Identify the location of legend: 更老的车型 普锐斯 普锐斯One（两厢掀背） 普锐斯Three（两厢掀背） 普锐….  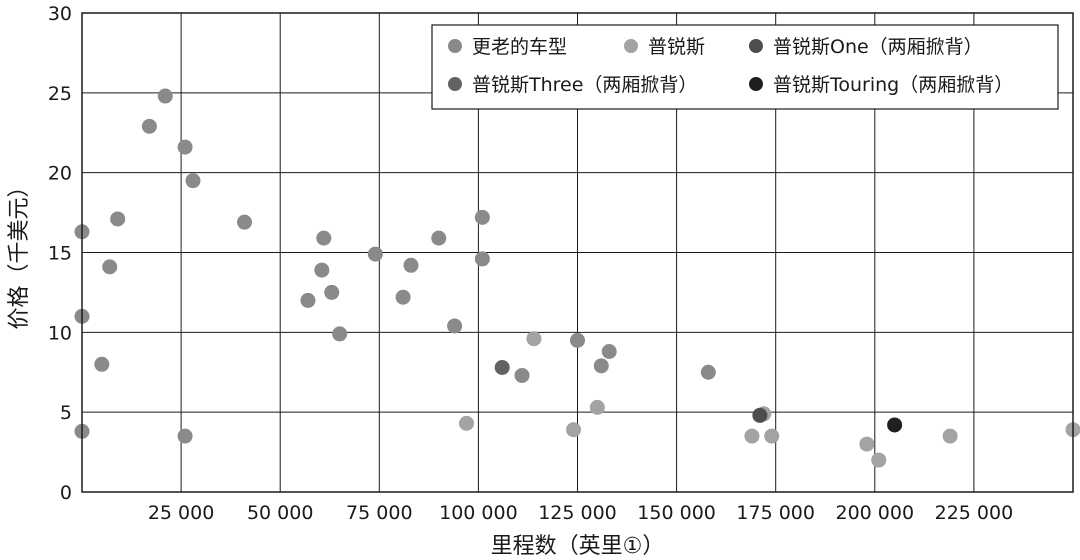
(745, 67).